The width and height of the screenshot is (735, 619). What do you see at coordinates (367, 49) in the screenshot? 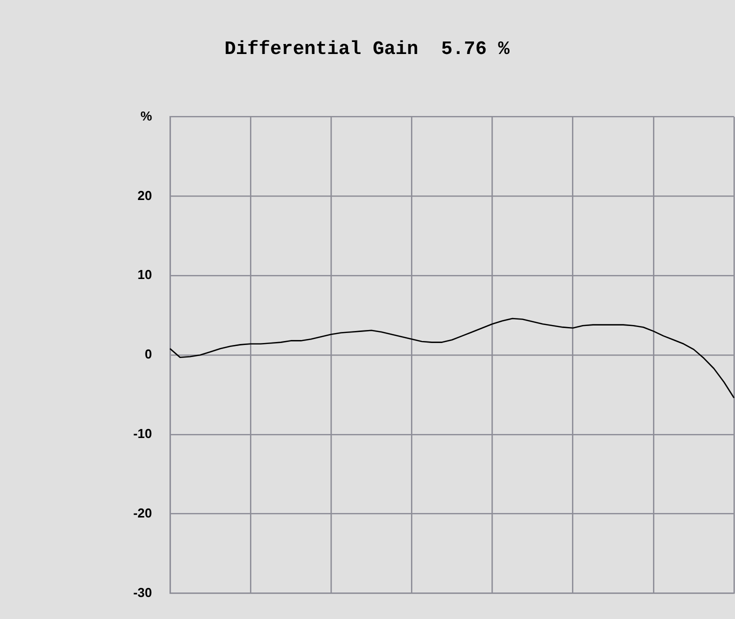
I see `chart-title: Differential Gain 5.76 %` at bounding box center [367, 49].